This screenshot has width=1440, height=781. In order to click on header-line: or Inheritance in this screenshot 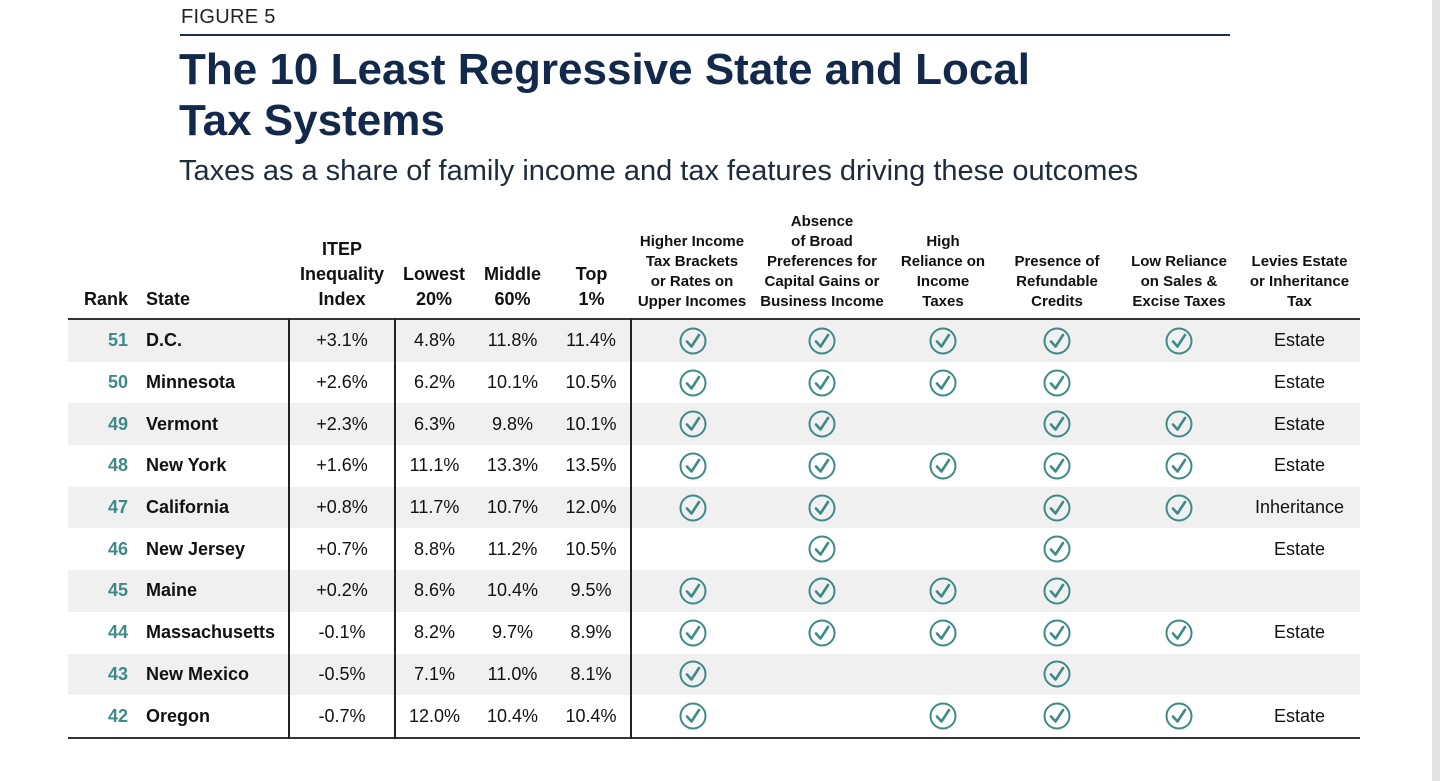, I will do `click(1299, 281)`.